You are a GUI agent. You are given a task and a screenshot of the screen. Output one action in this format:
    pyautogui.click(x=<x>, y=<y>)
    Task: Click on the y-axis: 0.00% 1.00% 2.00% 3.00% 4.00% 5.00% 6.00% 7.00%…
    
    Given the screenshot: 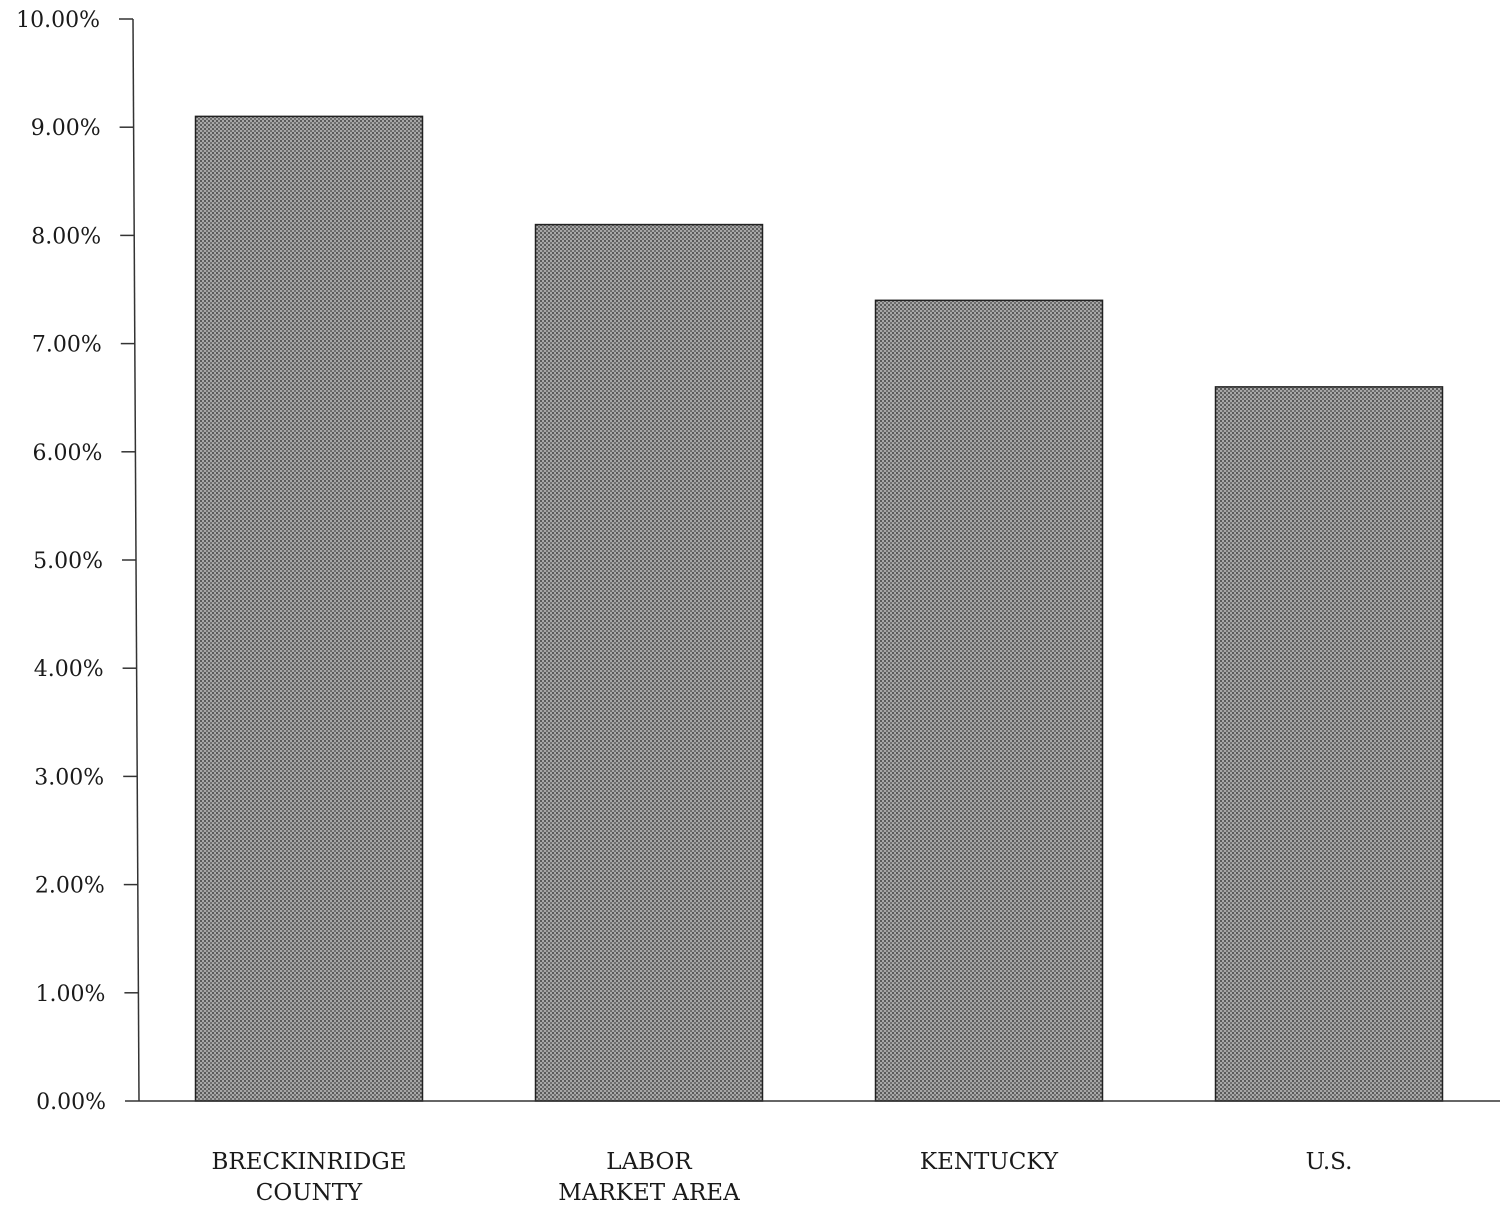 What is the action you would take?
    pyautogui.click(x=78, y=561)
    